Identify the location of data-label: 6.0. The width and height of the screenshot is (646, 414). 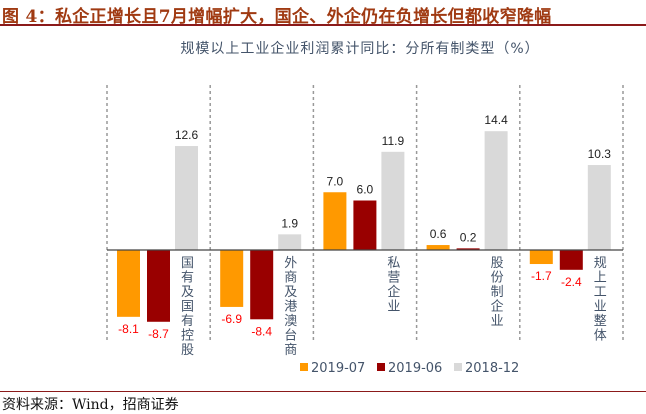
(365, 190).